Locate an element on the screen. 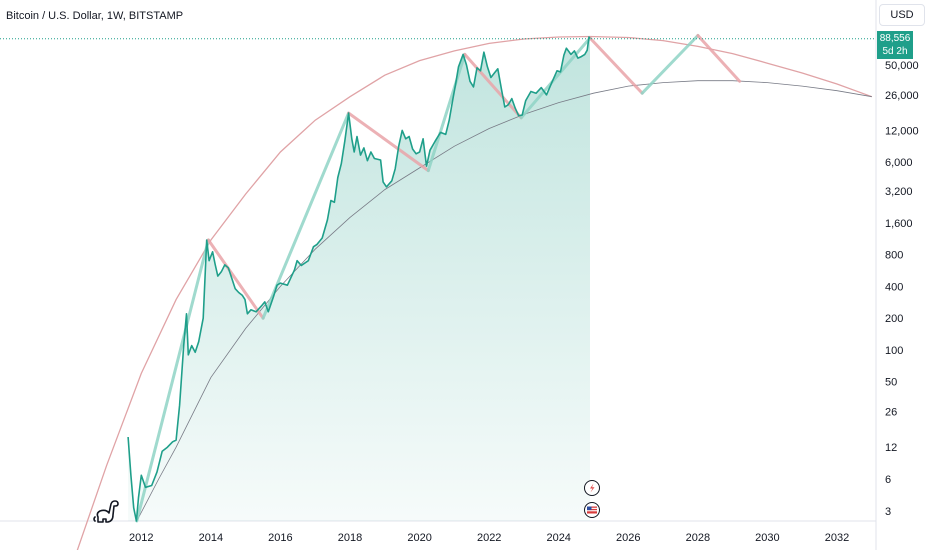 The image size is (932, 550). price-tick-label: 50,000 is located at coordinates (902, 66).